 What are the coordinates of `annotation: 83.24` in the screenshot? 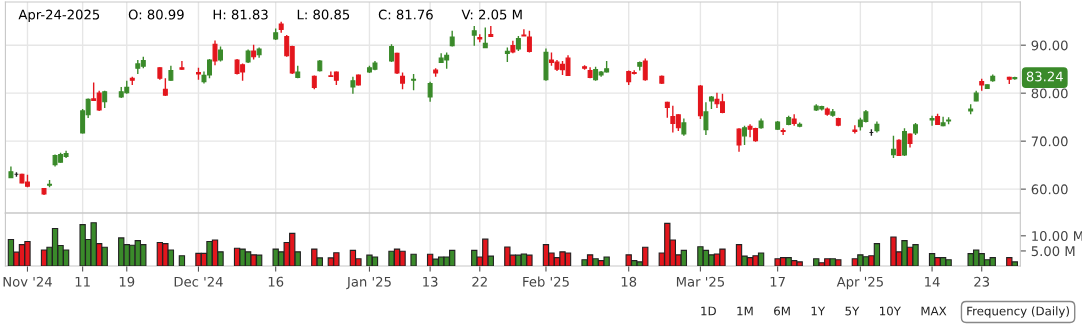 It's located at (1044, 76).